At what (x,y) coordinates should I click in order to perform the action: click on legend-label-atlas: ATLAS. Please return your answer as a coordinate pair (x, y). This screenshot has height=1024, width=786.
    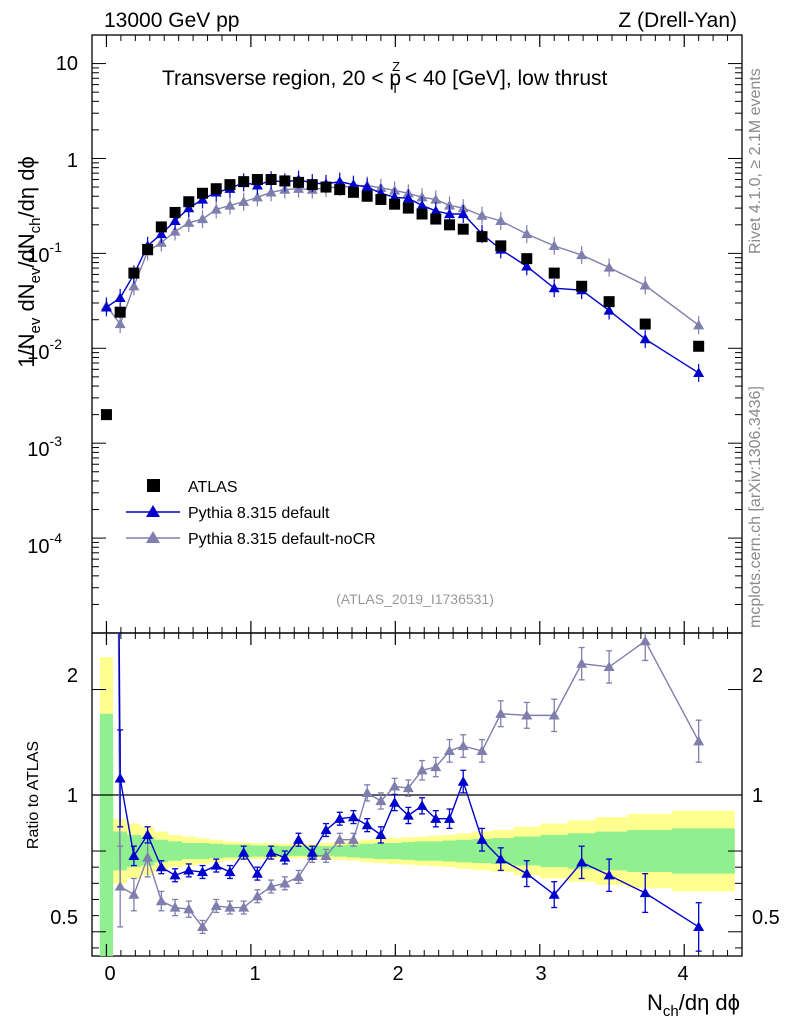
    Looking at the image, I should click on (213, 487).